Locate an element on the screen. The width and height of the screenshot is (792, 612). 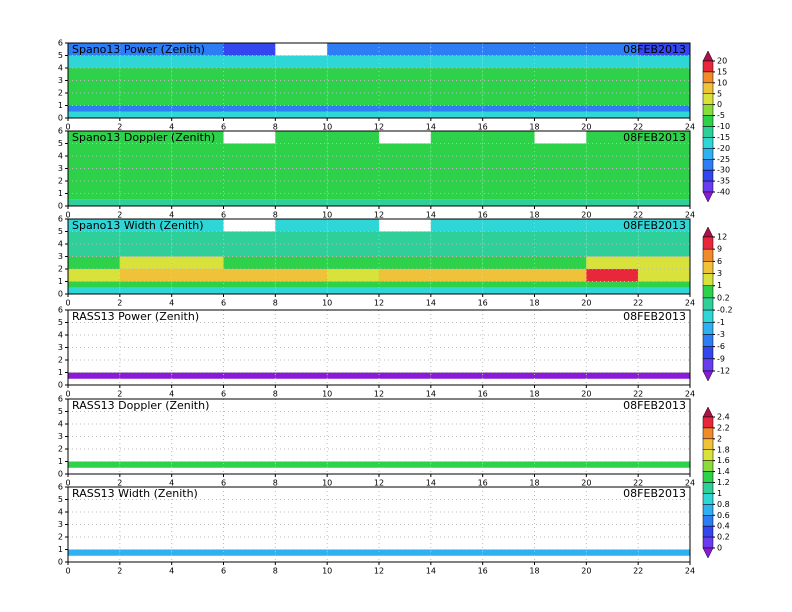
y-tick-label: 3 is located at coordinates (60, 347).